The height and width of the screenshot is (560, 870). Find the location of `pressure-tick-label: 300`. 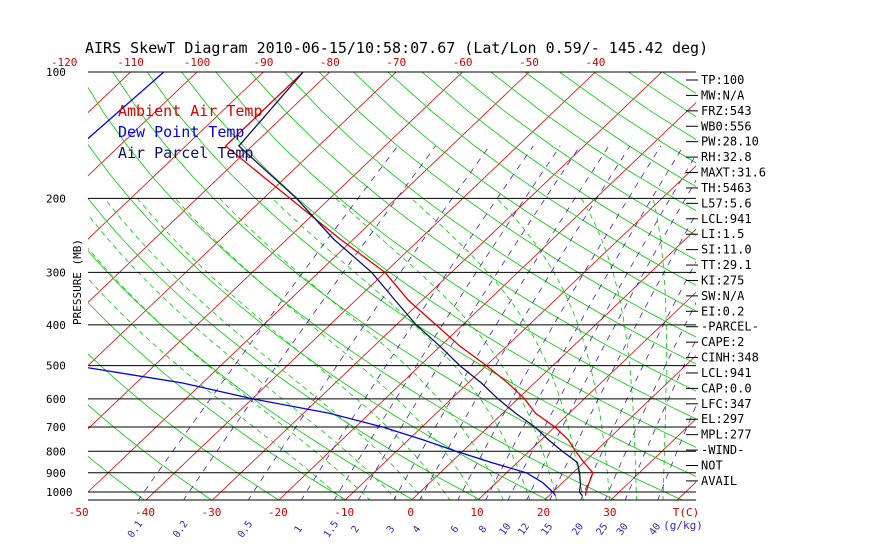

pressure-tick-label: 300 is located at coordinates (56, 272).